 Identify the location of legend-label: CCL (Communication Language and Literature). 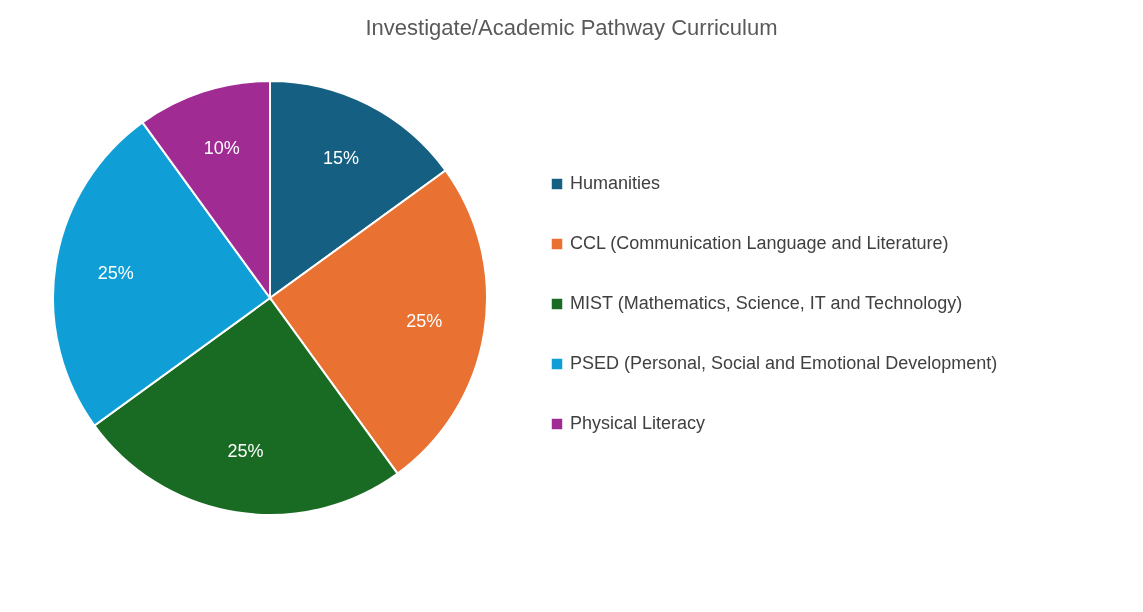
(759, 243).